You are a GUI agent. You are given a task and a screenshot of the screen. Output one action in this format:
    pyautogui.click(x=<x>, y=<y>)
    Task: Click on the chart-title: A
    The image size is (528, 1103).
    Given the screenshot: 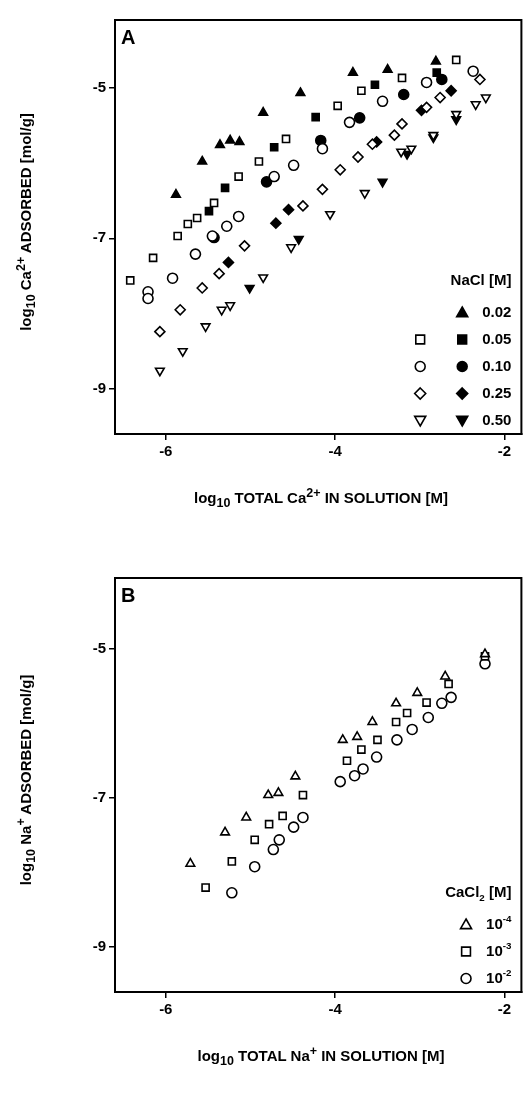 What is the action you would take?
    pyautogui.click(x=128, y=36)
    